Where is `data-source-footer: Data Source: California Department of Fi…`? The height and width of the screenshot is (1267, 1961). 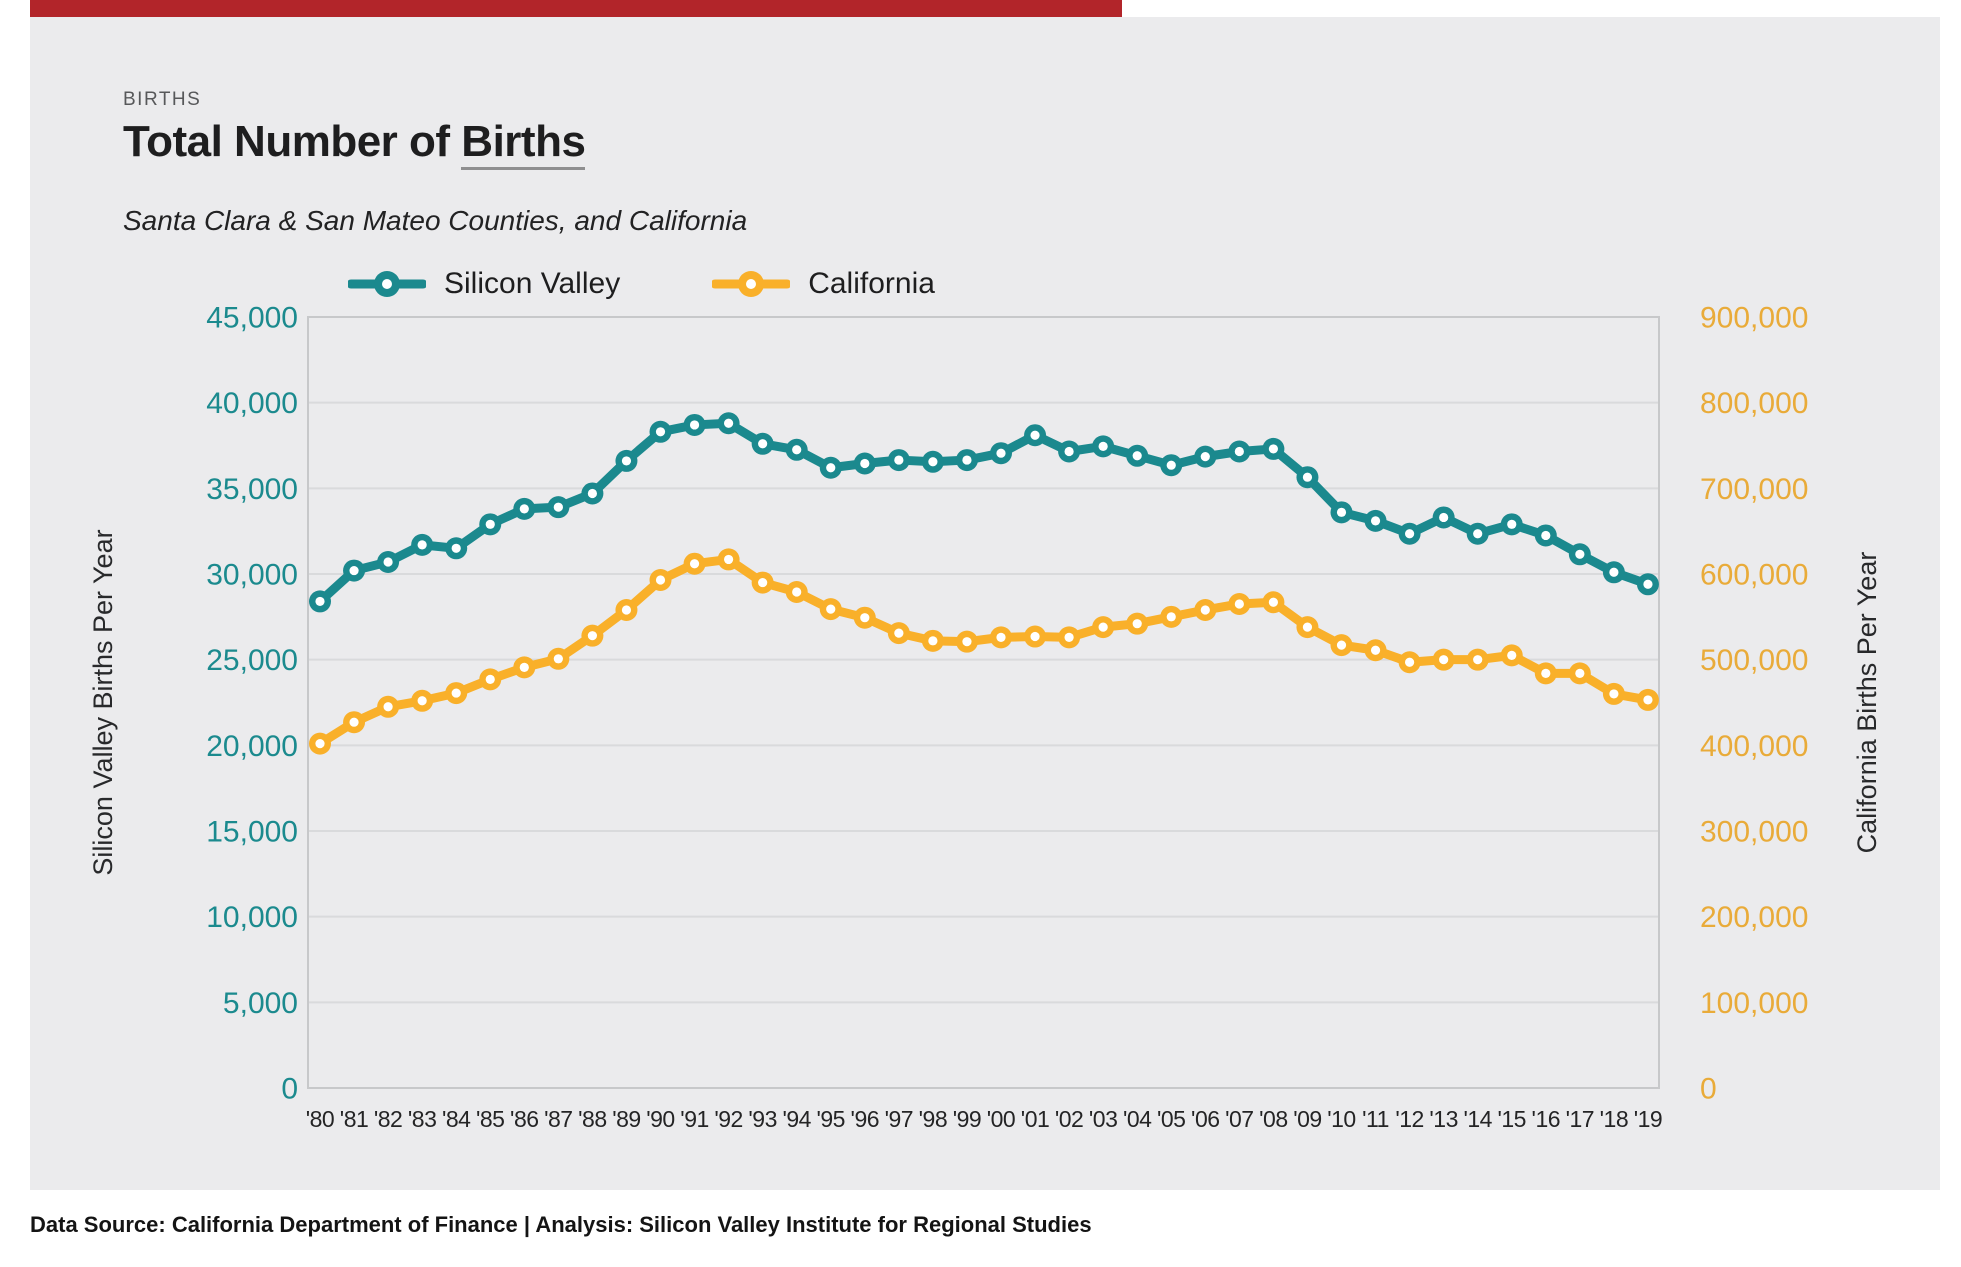
data-source-footer: Data Source: California Department of Fi… is located at coordinates (561, 1224).